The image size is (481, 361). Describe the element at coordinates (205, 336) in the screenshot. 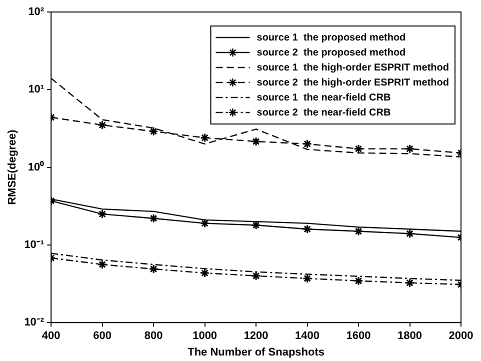

I see `x-tick-label: 1000` at that location.